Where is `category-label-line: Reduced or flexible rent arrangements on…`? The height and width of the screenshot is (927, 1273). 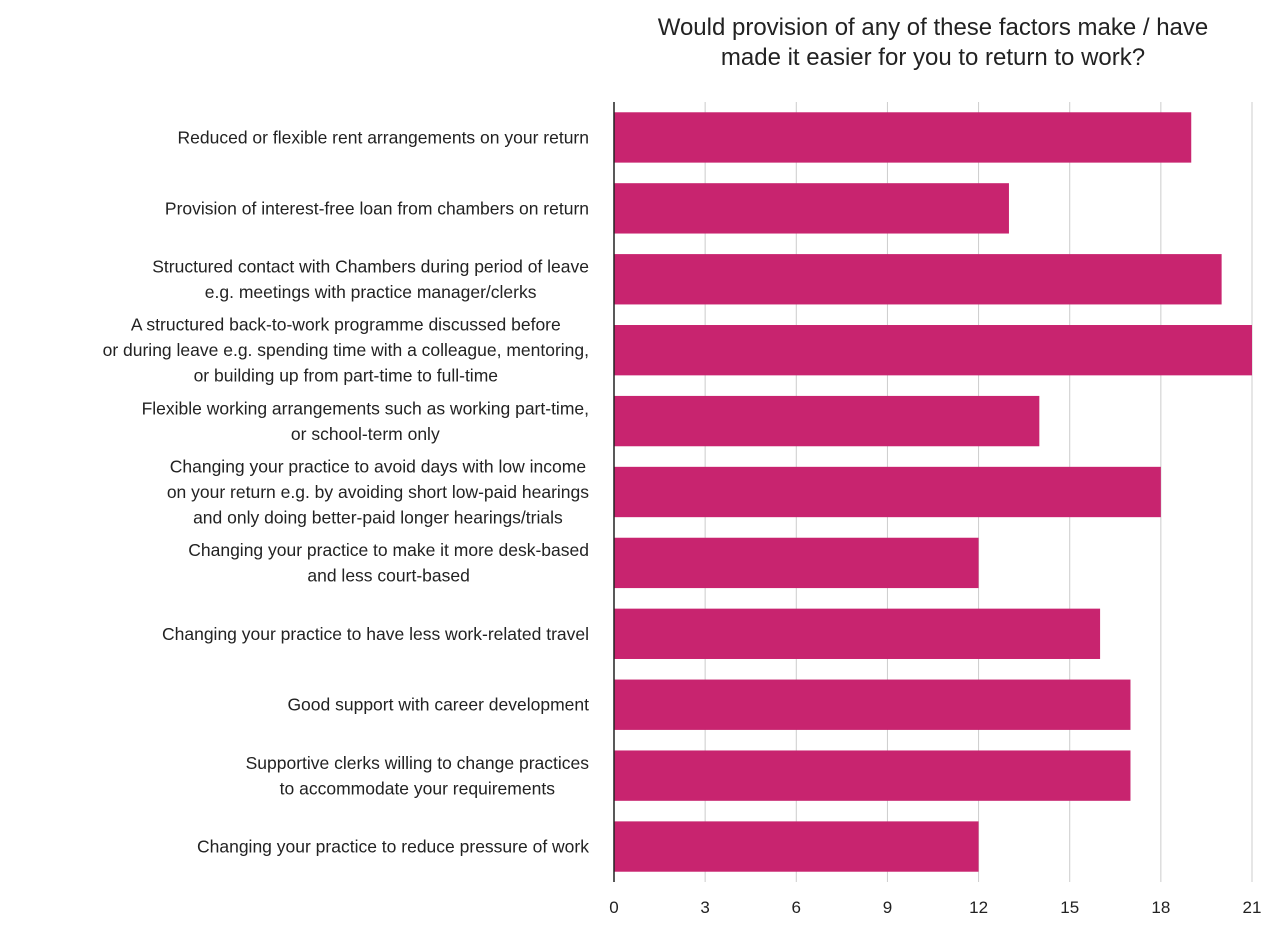
category-label-line: Reduced or flexible rent arrangements on… is located at coordinates (383, 137).